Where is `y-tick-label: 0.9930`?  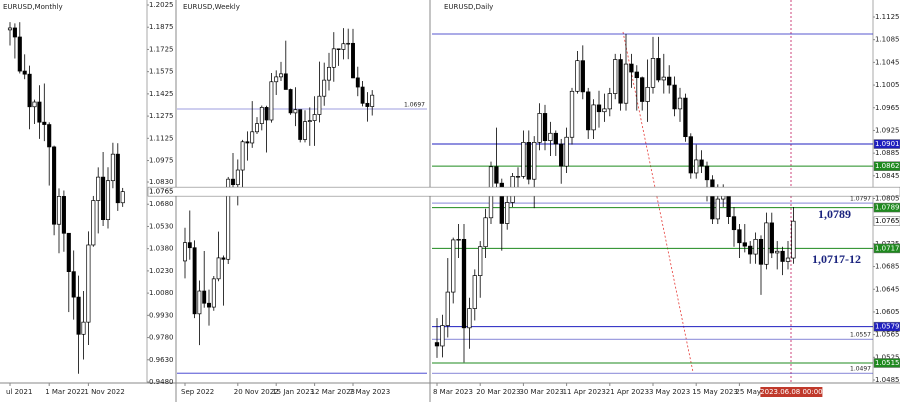
y-tick-label: 0.9930 is located at coordinates (161, 315).